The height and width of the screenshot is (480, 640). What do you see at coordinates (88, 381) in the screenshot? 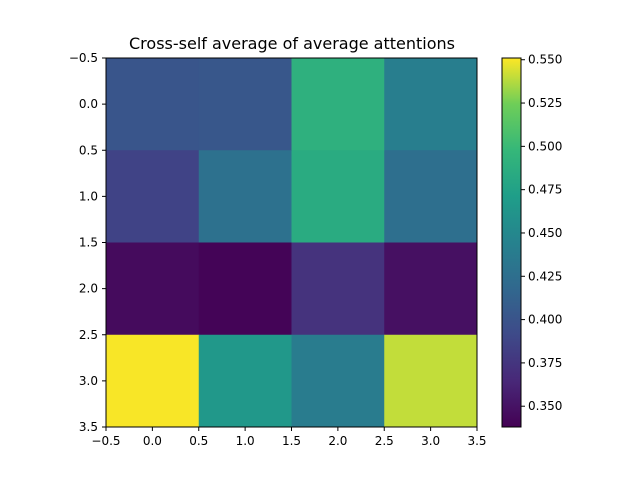
I see `y-tick-label: 3.0` at bounding box center [88, 381].